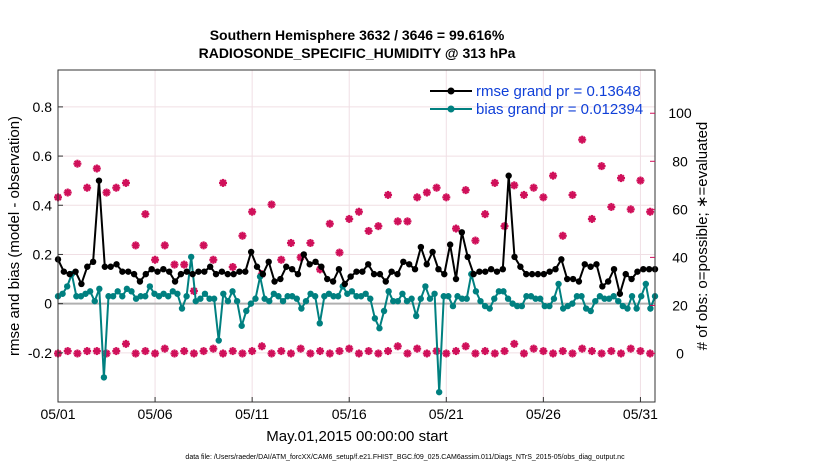  I want to click on x-tick-label: 05/21, so click(446, 414).